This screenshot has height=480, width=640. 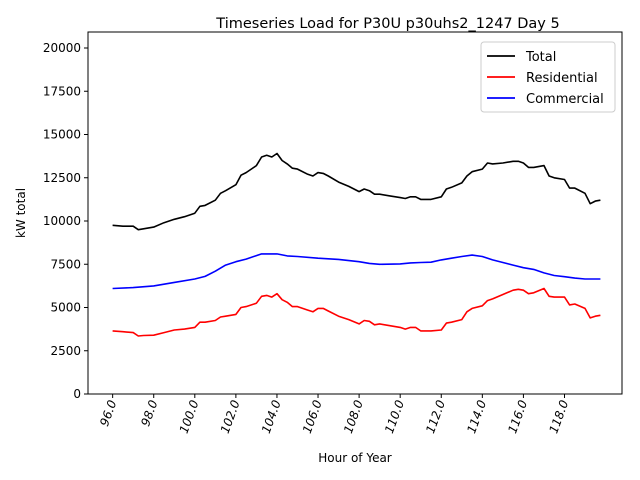 What do you see at coordinates (62, 48) in the screenshot?
I see `y-tick-label: 20000` at bounding box center [62, 48].